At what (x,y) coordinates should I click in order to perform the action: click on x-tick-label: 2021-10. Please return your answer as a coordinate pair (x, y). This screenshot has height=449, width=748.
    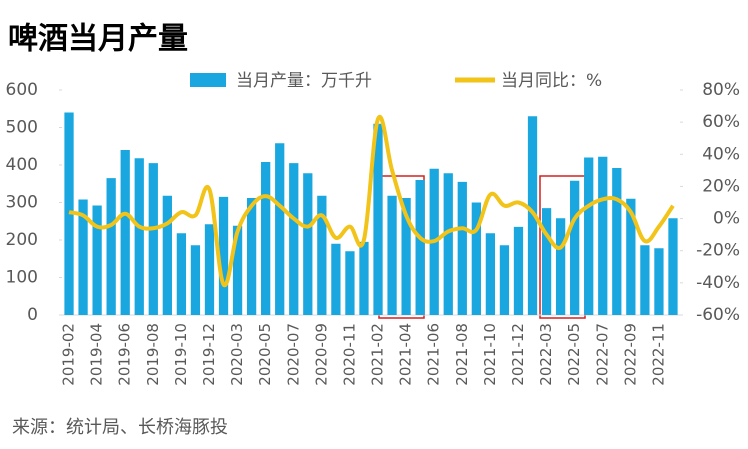
    Looking at the image, I should click on (490, 354).